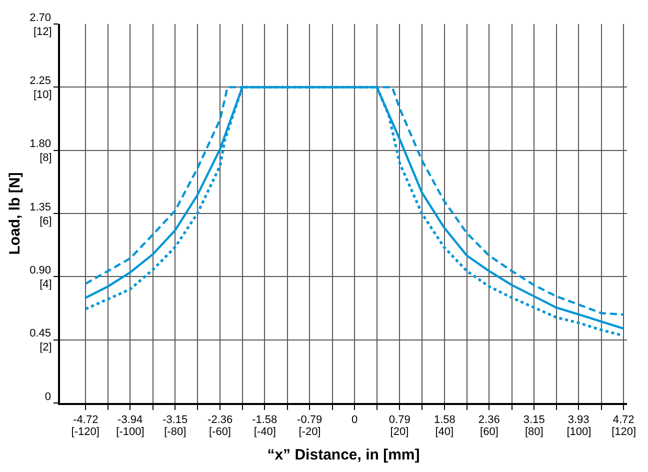 Image resolution: width=648 pixels, height=472 pixels. Describe the element at coordinates (85, 420) in the screenshot. I see `x-tick-label: -4.72` at that location.